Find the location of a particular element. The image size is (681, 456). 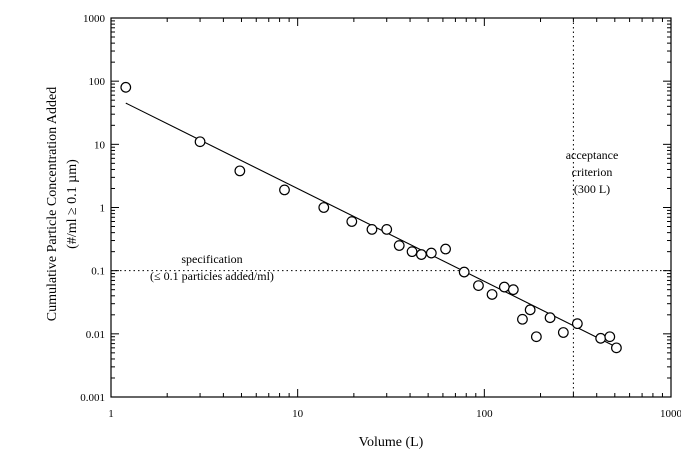

x-tick-label: 1 is located at coordinates (111, 414).